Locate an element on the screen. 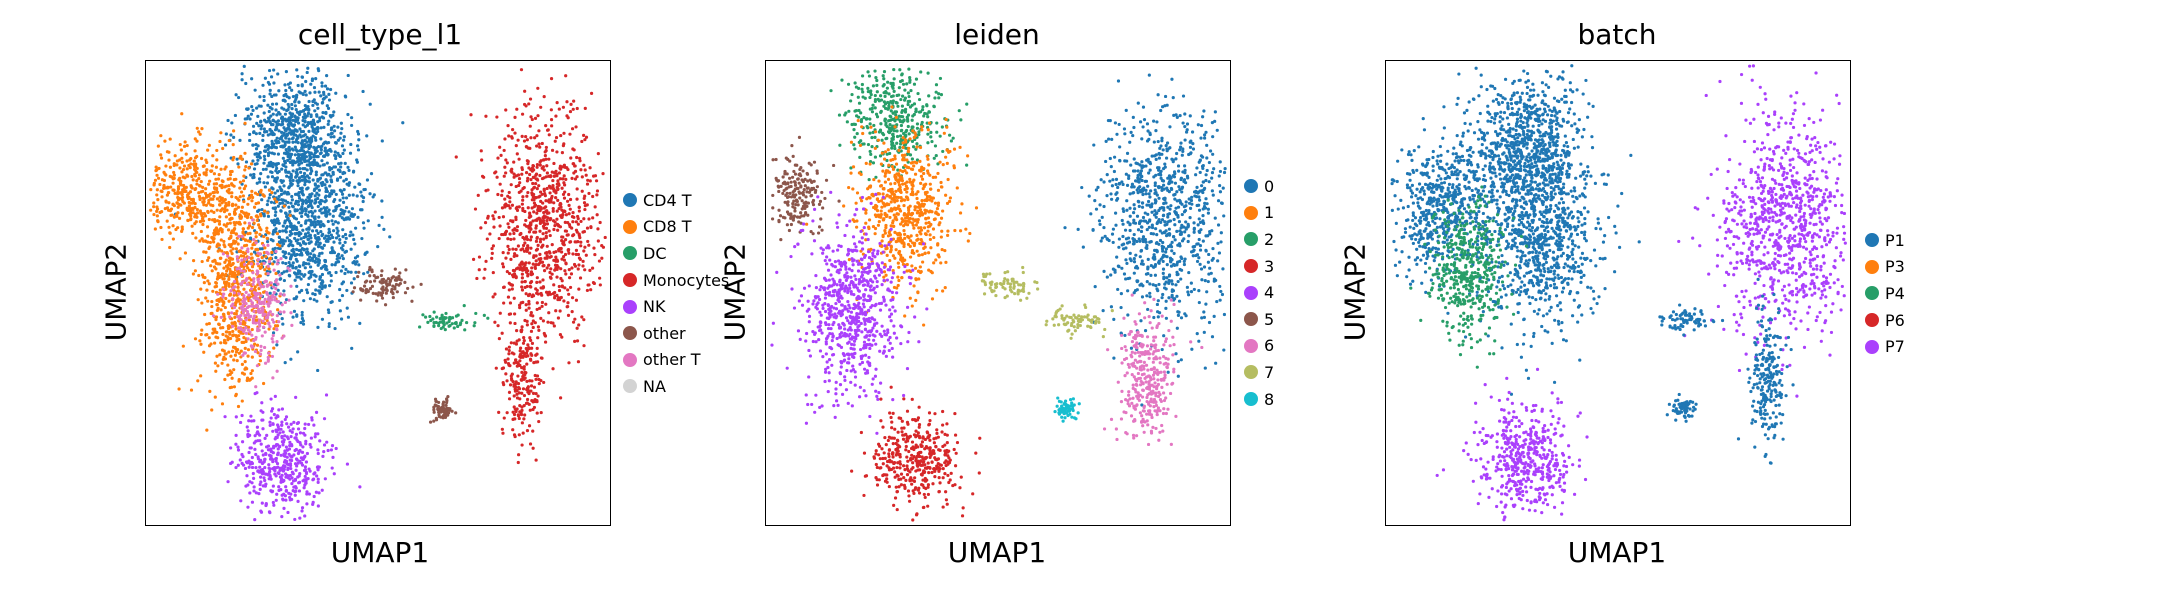  legend-marker is located at coordinates (630, 200).